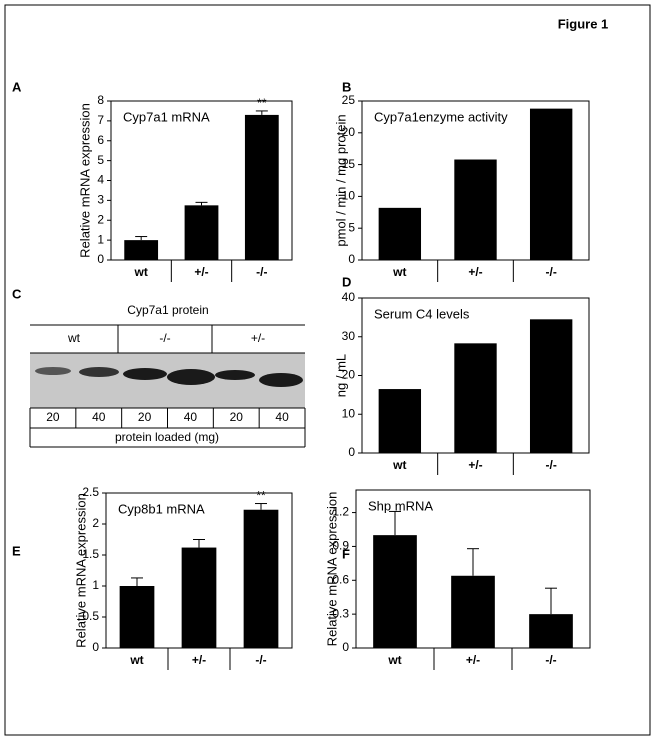  Describe the element at coordinates (164, 338) in the screenshot. I see `blot-group: -/-` at that location.